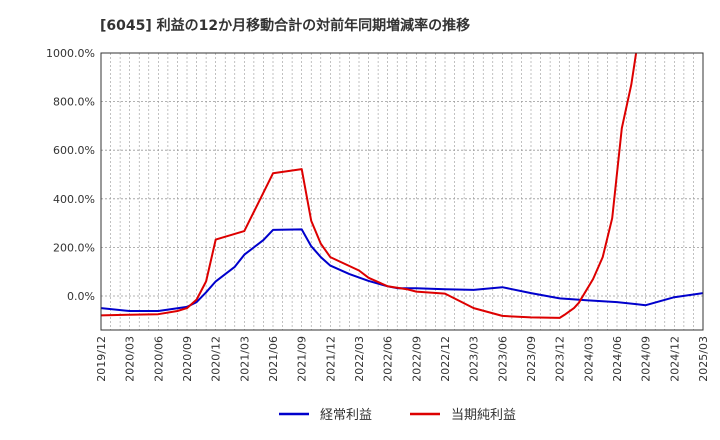 This screenshot has width=720, height=440. I want to click on x-tick-label: 2020/12, so click(216, 359).